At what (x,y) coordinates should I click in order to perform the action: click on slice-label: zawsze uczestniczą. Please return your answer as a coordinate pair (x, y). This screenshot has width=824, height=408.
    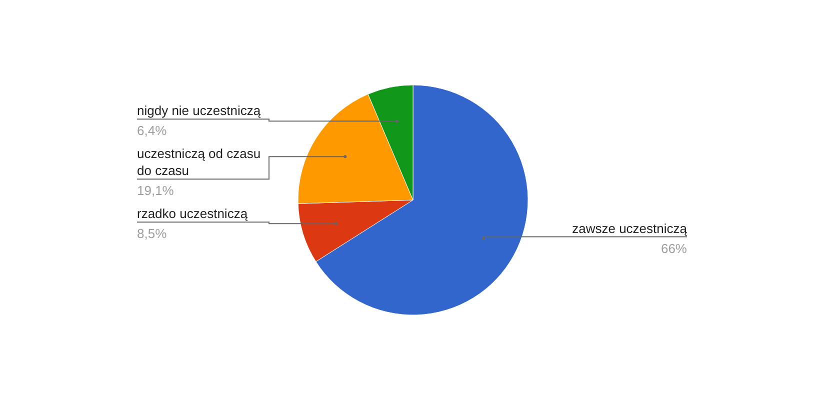
    Looking at the image, I should click on (630, 228).